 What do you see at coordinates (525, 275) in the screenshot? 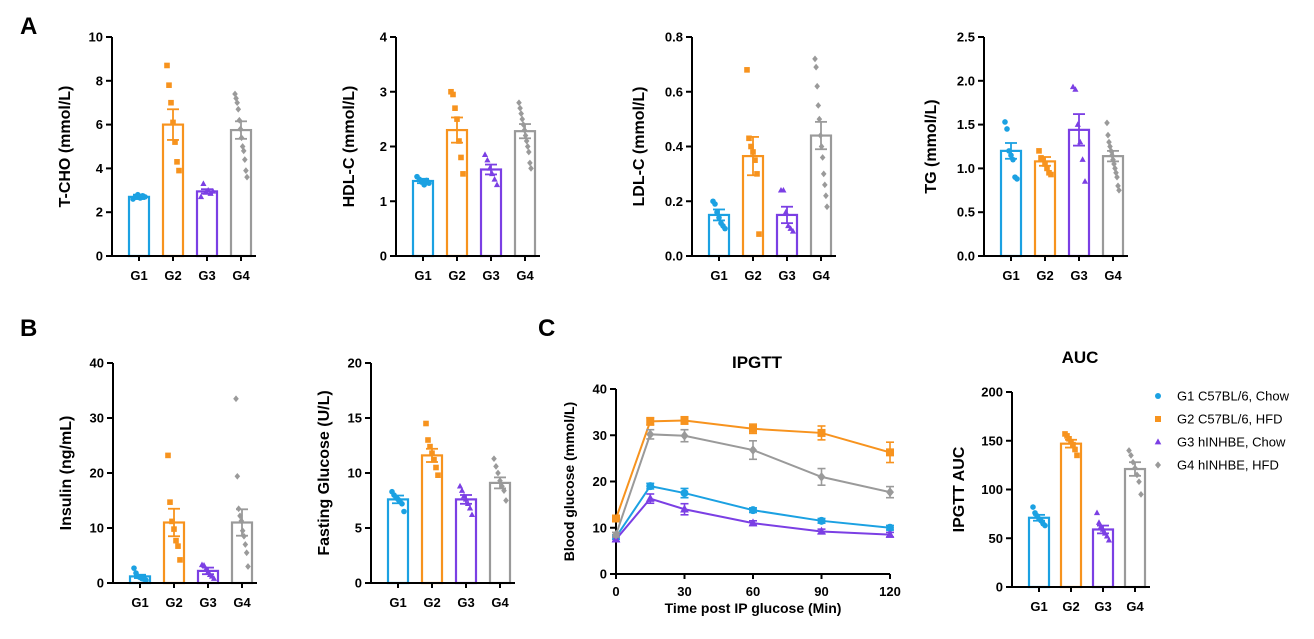
I see `x-tick-label-hdlc: G4` at bounding box center [525, 275].